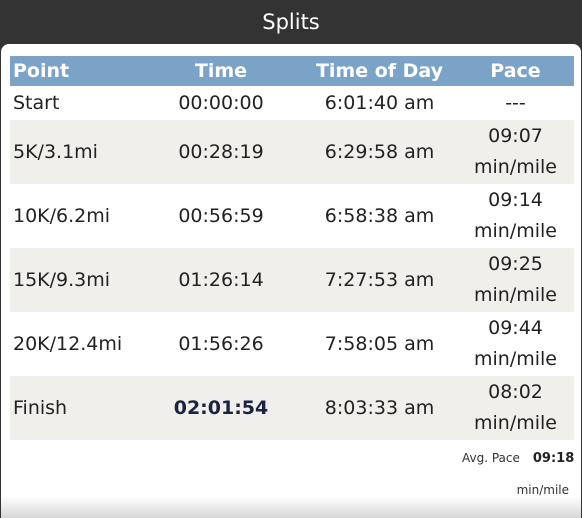  I want to click on split-pace: 09:14 min/mile, so click(515, 216).